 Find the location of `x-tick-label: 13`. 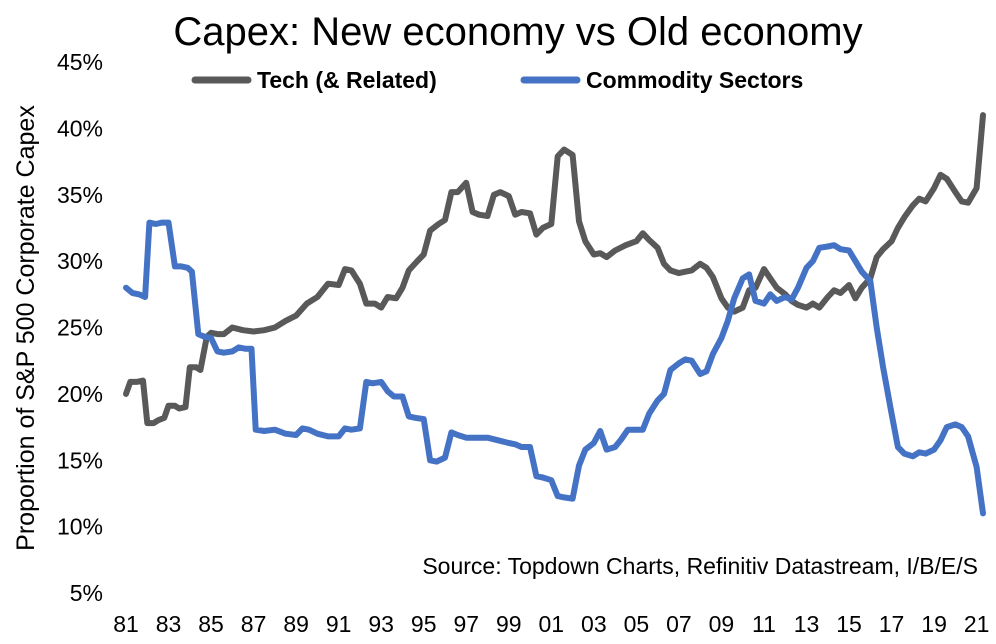

x-tick-label: 13 is located at coordinates (807, 624).